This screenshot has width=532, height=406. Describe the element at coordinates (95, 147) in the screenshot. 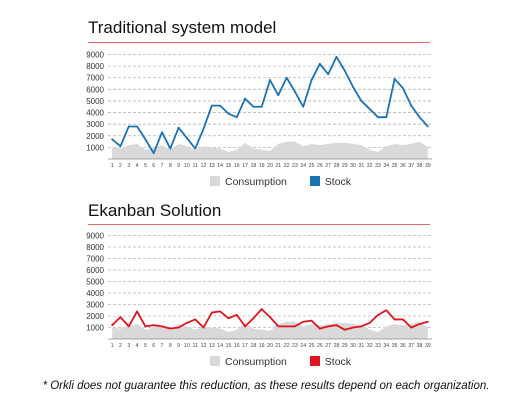

I see `y-tick-label: 1000` at that location.